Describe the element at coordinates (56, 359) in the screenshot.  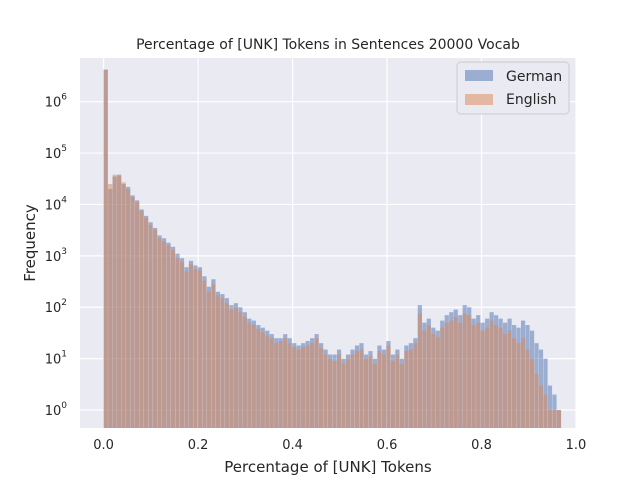
I see `y-tick-label: 10¹` at that location.